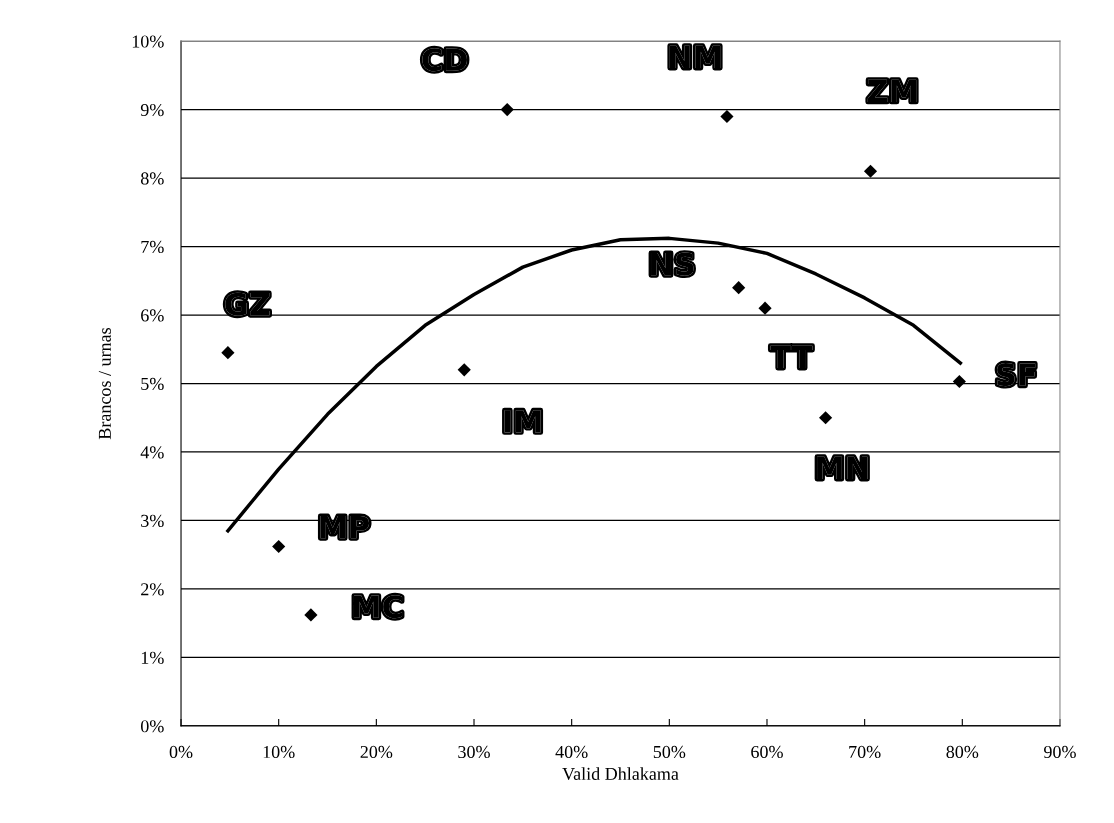  Describe the element at coordinates (345, 527) in the screenshot. I see `annotation: MP` at that location.